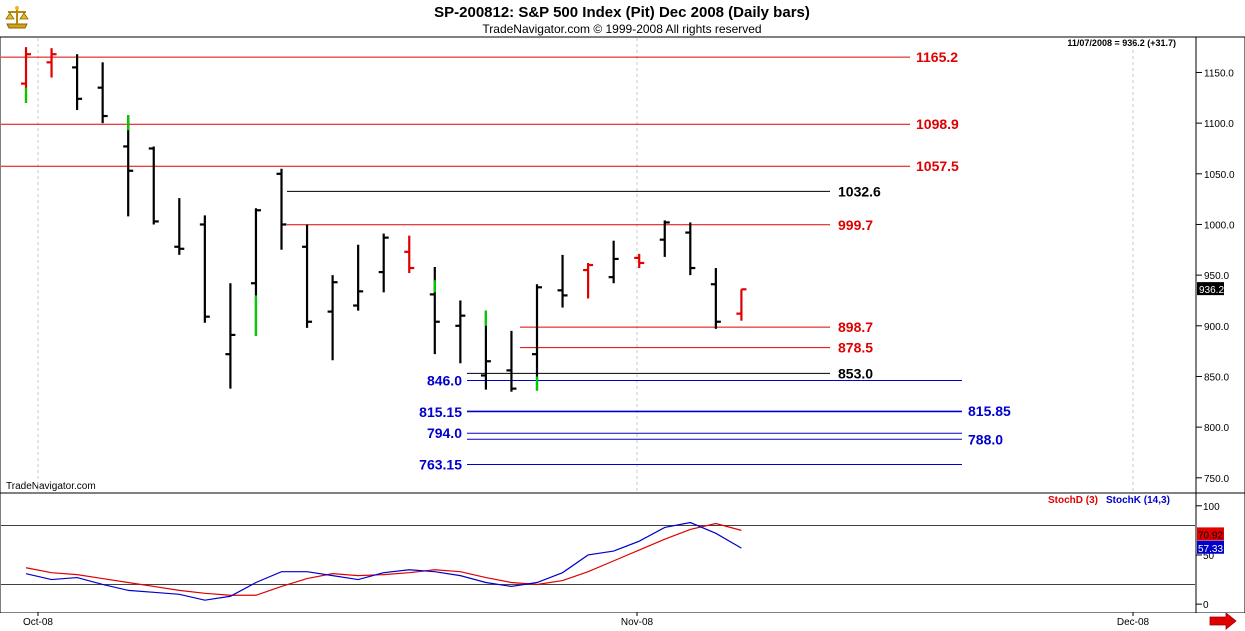  Describe the element at coordinates (1206, 605) in the screenshot. I see `stoch-tick-label: 0` at that location.